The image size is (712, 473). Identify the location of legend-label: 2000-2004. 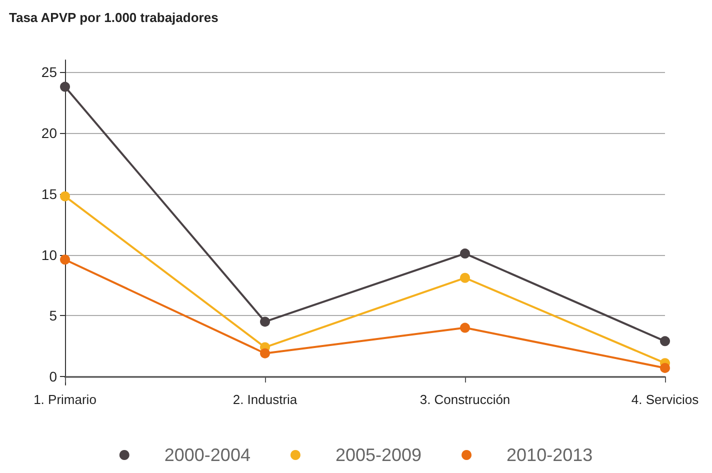
(207, 455).